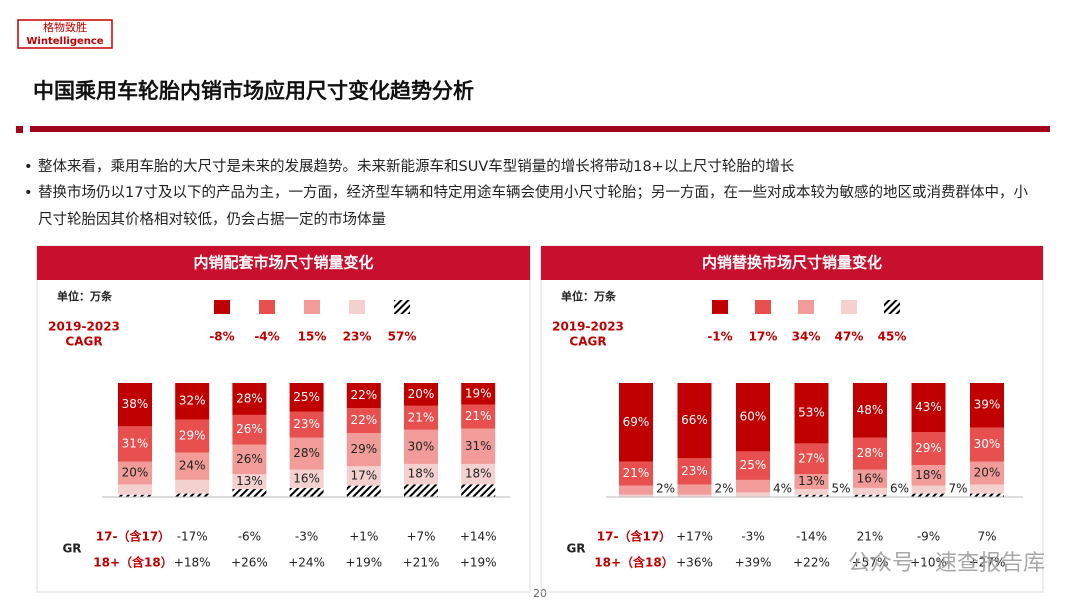  I want to click on data-label: 24%, so click(192, 466).